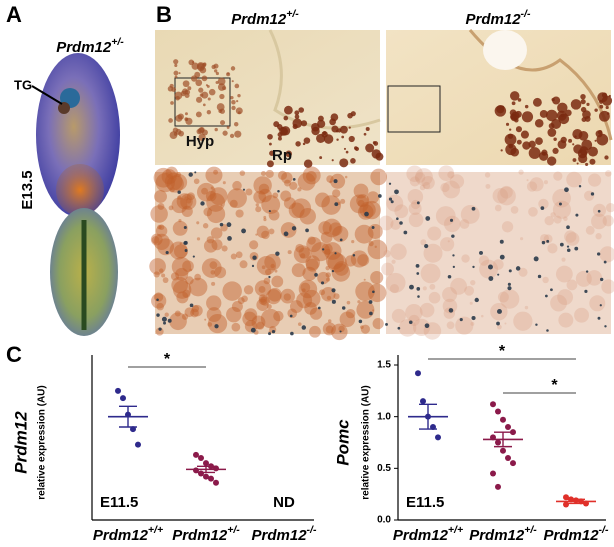 The image size is (614, 547). I want to click on x-tick-label: Prdm12+/+, so click(128, 534).